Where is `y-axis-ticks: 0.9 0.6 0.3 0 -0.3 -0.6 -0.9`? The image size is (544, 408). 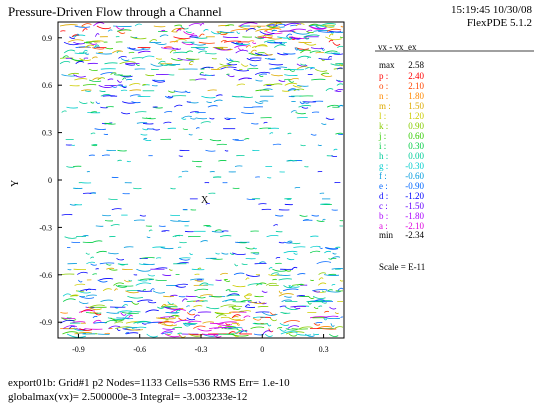 y-axis-ticks: 0.9 0.6 0.3 0 -0.3 -0.6 -0.9 is located at coordinates (50, 180).